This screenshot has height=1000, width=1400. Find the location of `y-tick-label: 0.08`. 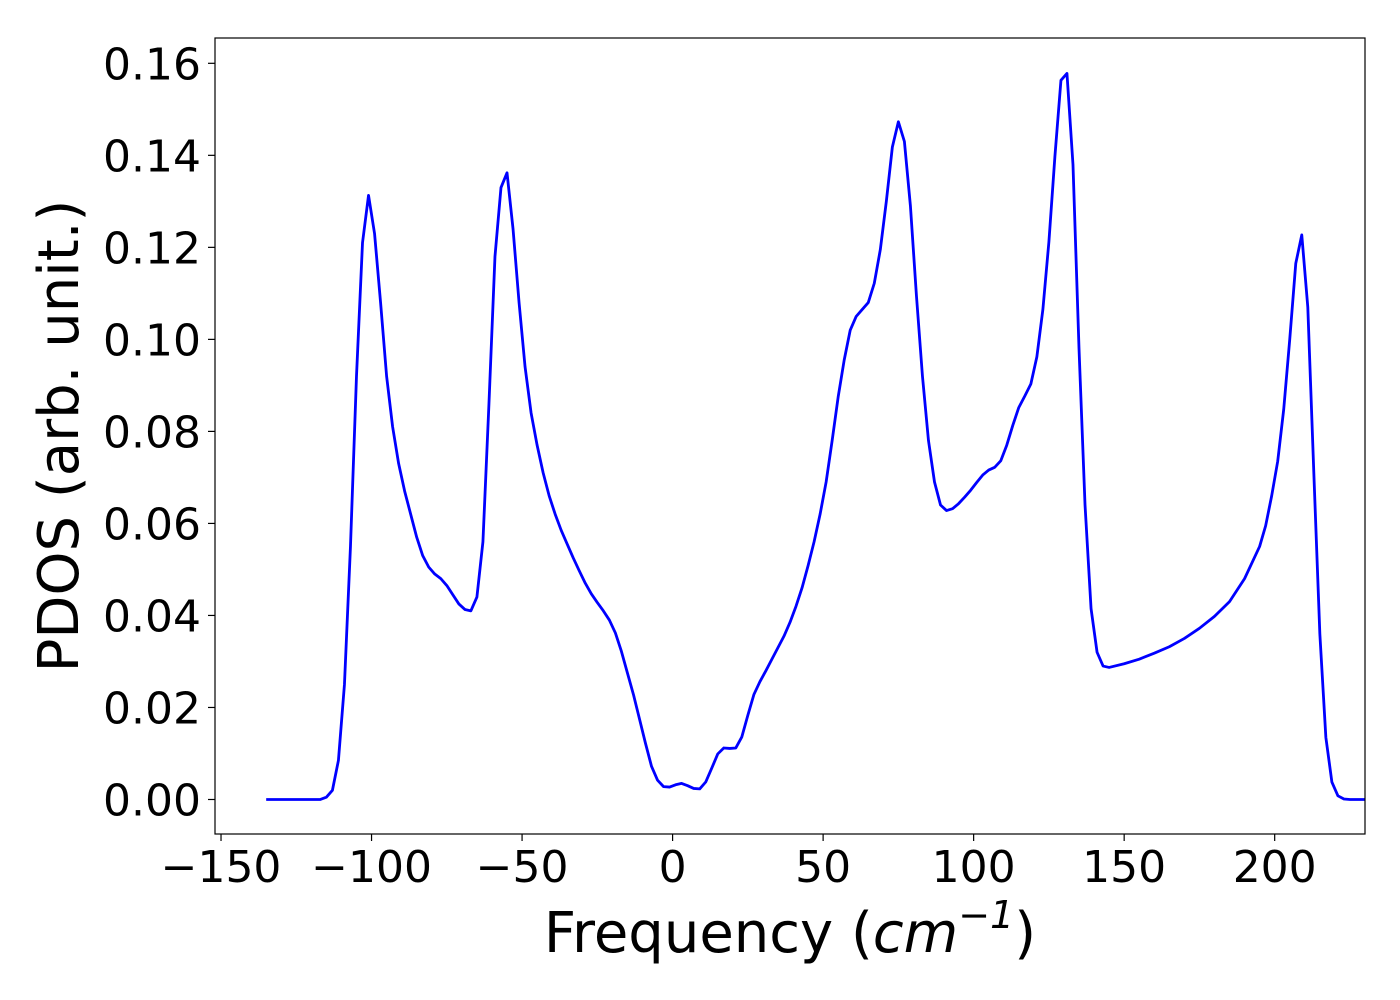

y-tick-label: 0.08 is located at coordinates (152, 432).